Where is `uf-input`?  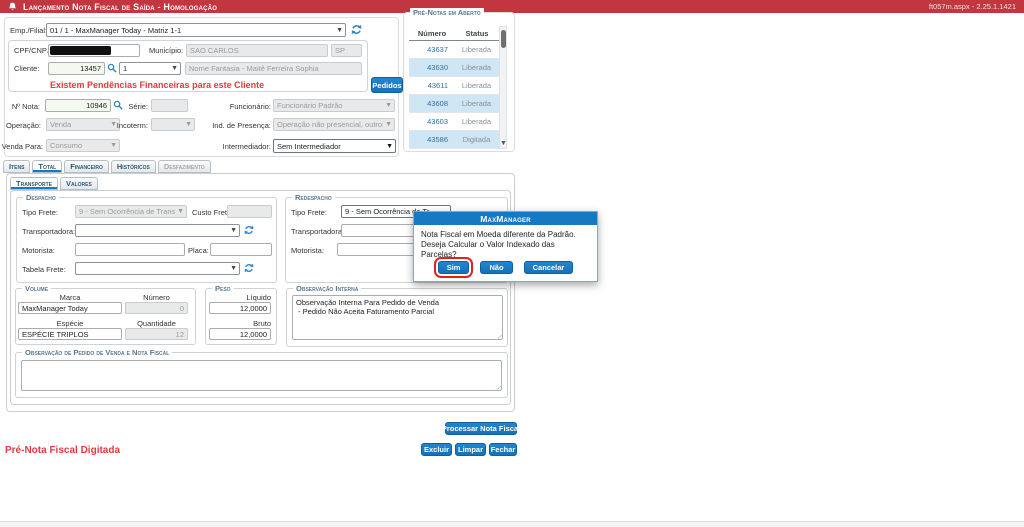 uf-input is located at coordinates (346, 50).